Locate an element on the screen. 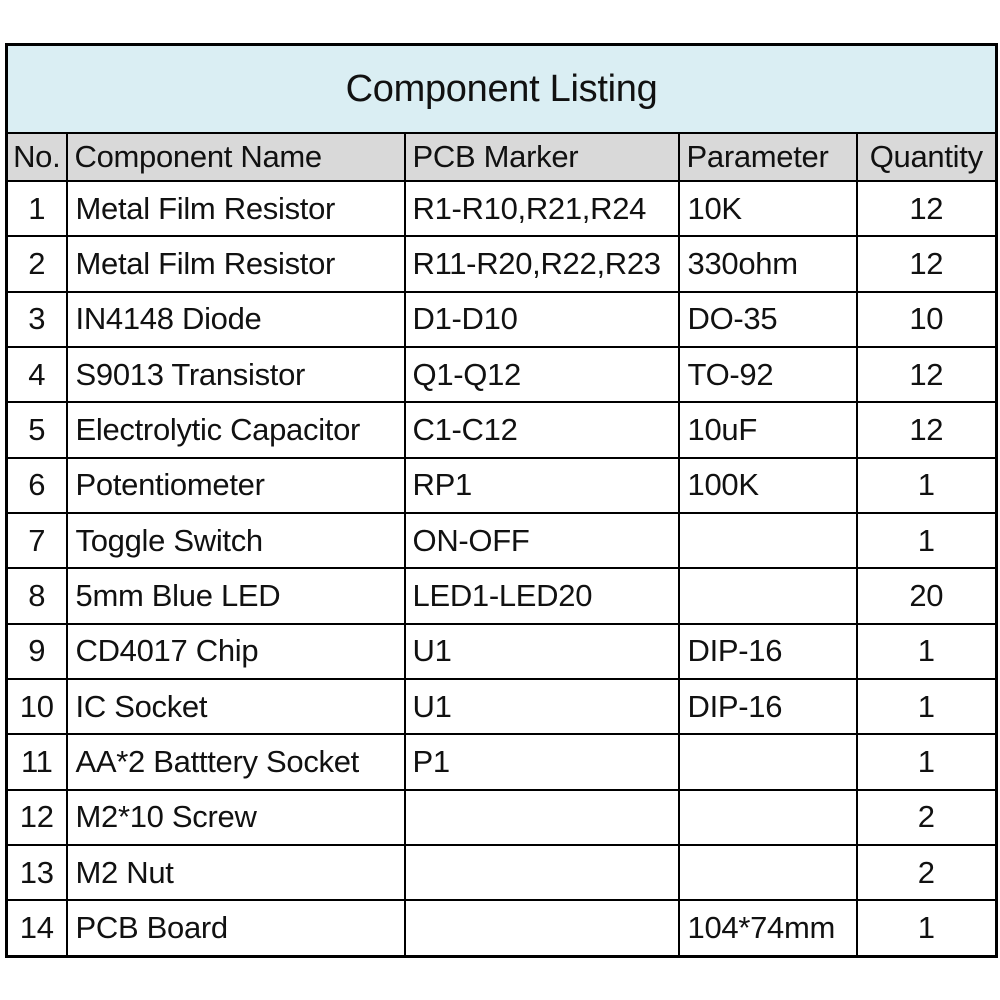 This screenshot has height=1000, width=1000. cell-component-name: M2 Nut is located at coordinates (235, 872).